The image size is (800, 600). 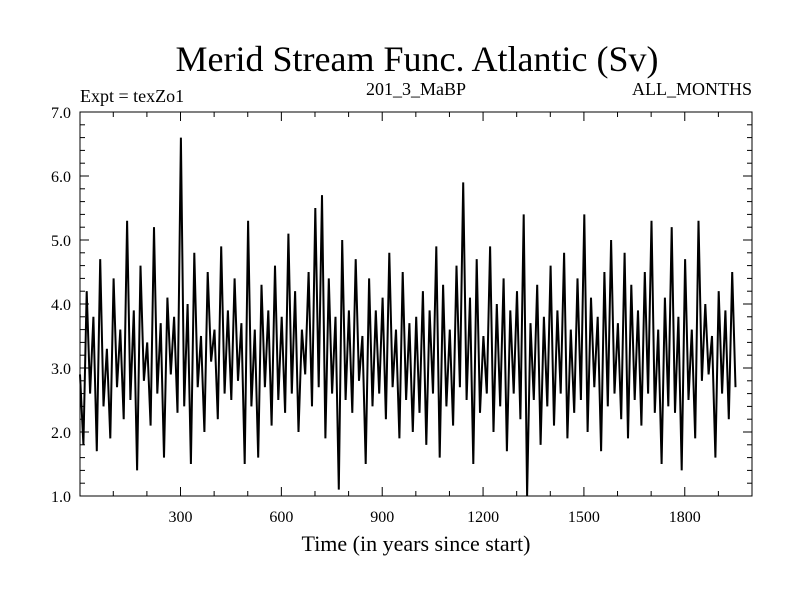 I want to click on x-tick-label: 1800, so click(x=685, y=517).